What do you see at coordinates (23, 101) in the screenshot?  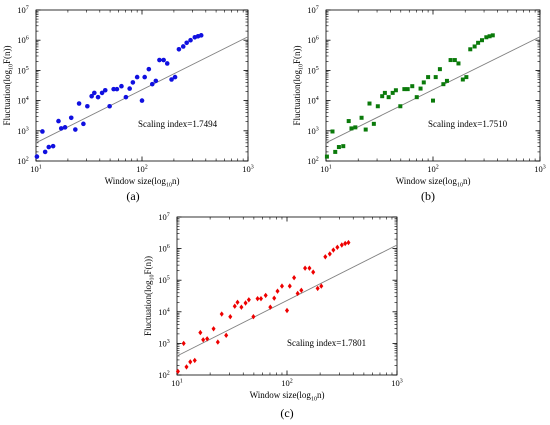 I see `y-tick-label: 10⁴` at bounding box center [23, 101].